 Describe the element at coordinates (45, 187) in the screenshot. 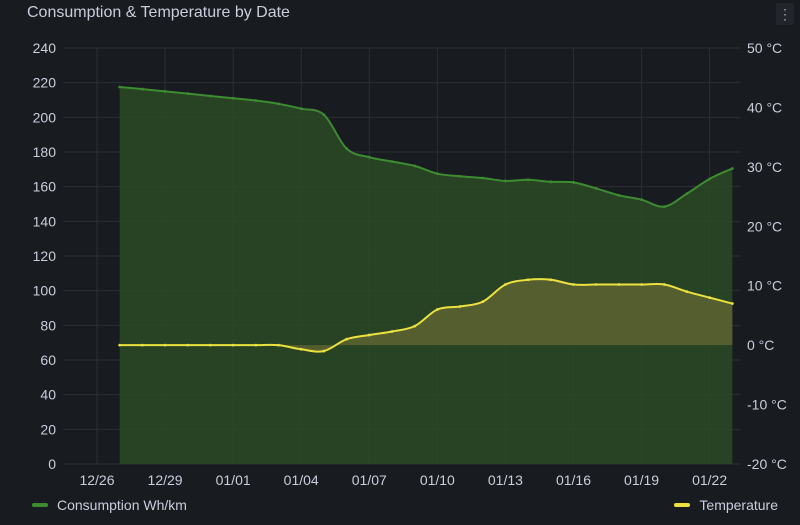

I see `y-left-tick-label: 160` at that location.